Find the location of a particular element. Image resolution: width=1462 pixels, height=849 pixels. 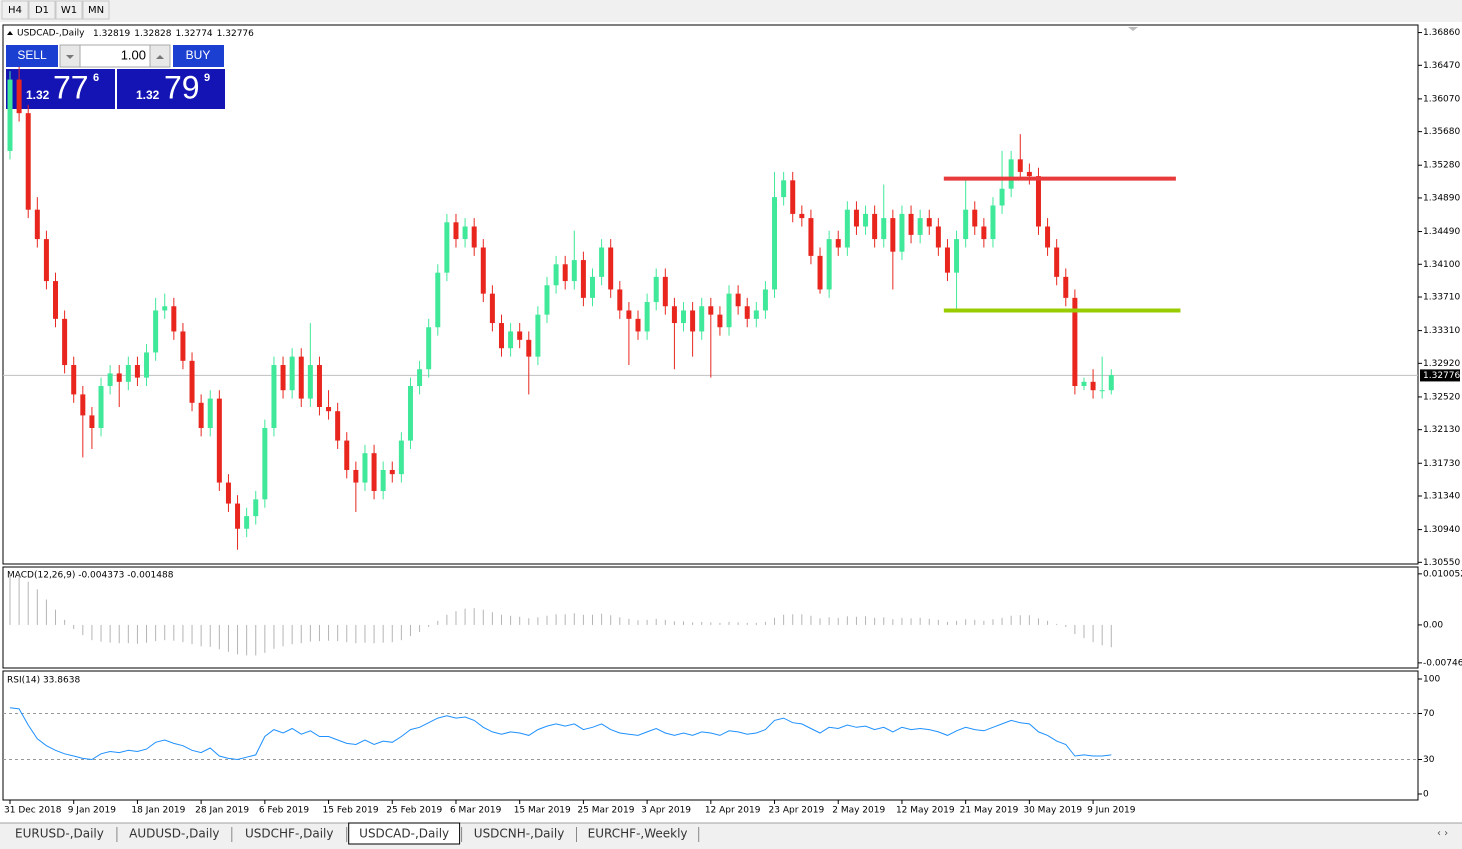

timeframe-label: MN is located at coordinates (96, 10).